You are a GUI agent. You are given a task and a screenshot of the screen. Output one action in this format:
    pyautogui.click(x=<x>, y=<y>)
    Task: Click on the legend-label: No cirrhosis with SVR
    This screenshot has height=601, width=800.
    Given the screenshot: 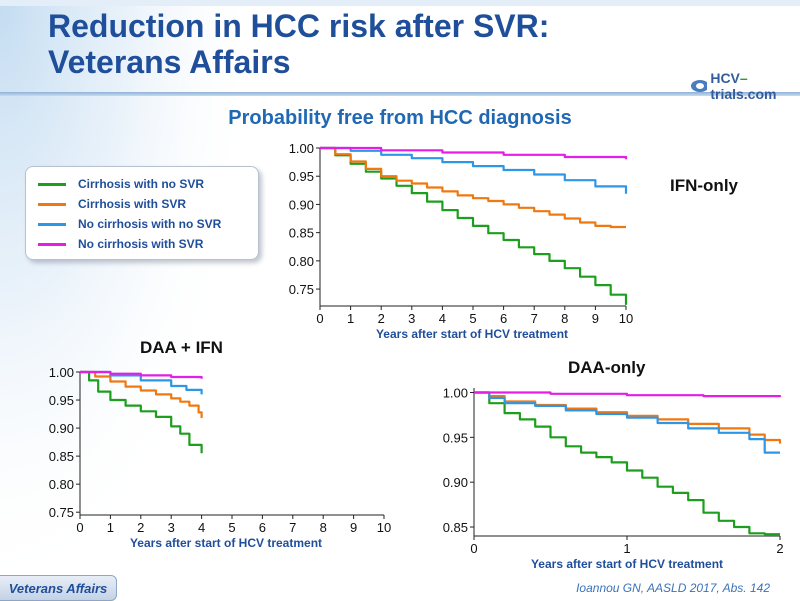 What is the action you would take?
    pyautogui.click(x=141, y=244)
    